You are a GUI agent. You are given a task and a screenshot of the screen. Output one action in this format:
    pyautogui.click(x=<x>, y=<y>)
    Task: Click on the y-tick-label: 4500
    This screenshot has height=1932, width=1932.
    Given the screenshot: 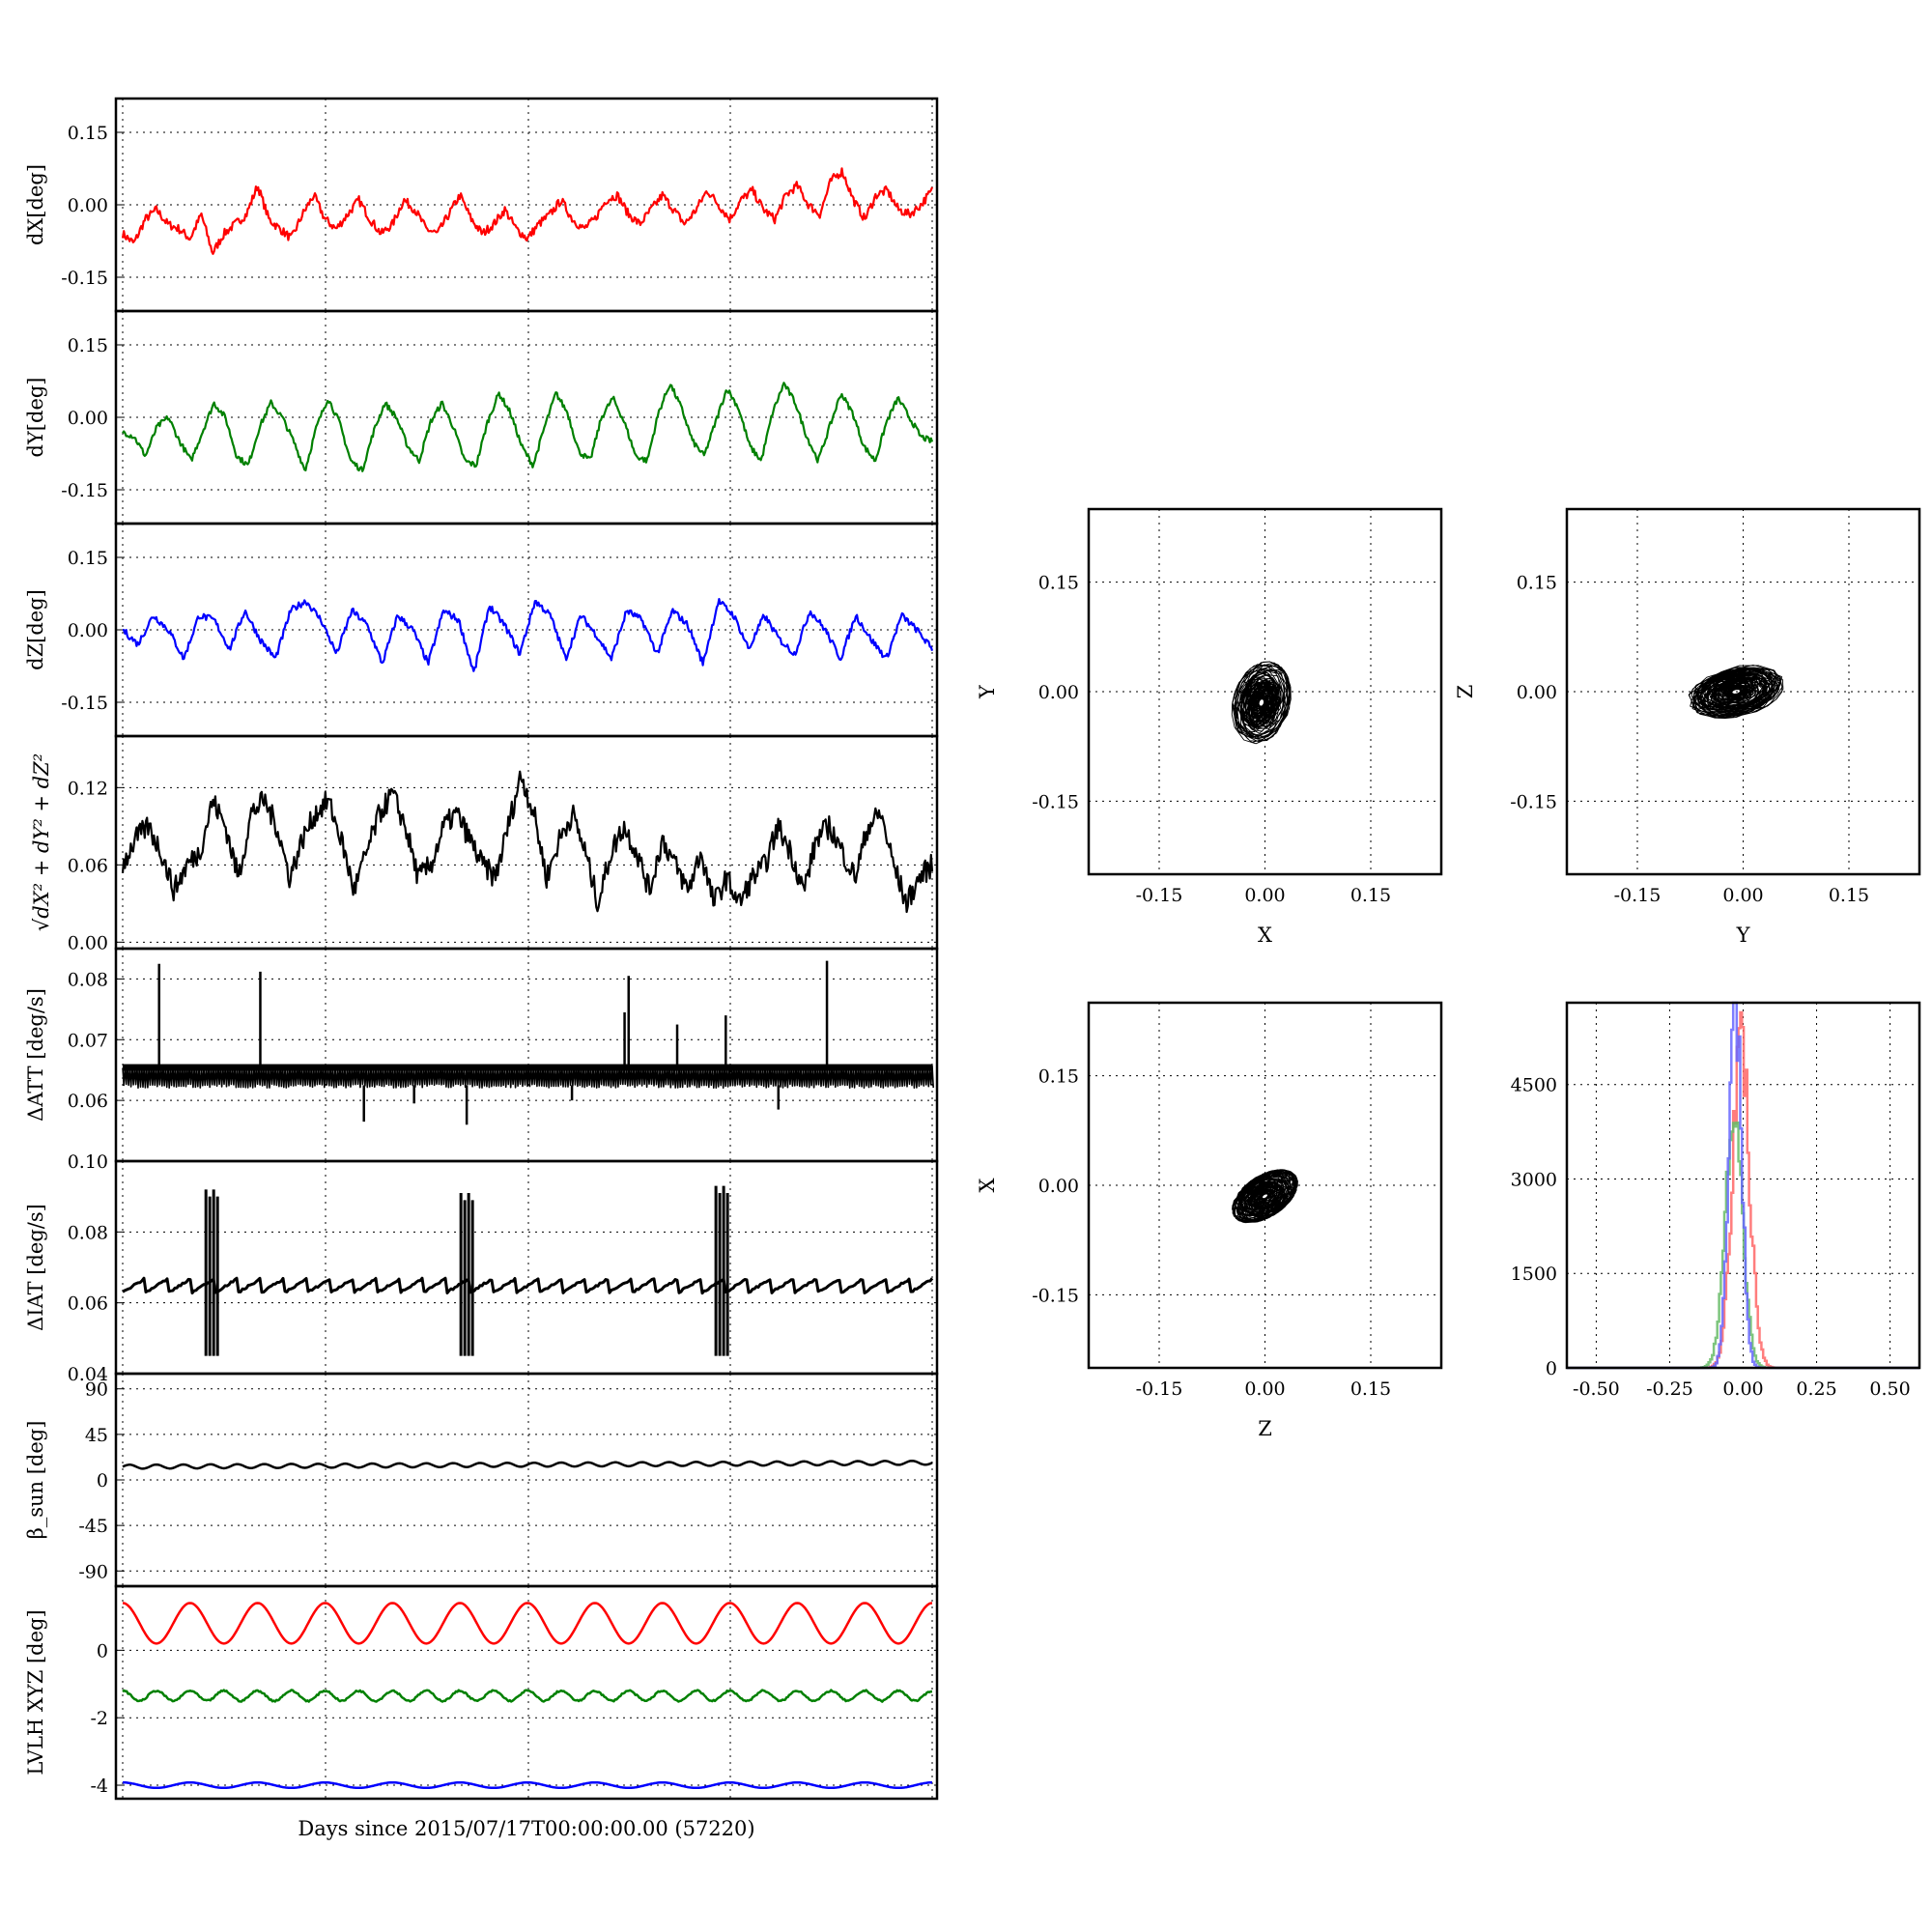 What is the action you would take?
    pyautogui.click(x=1534, y=1085)
    